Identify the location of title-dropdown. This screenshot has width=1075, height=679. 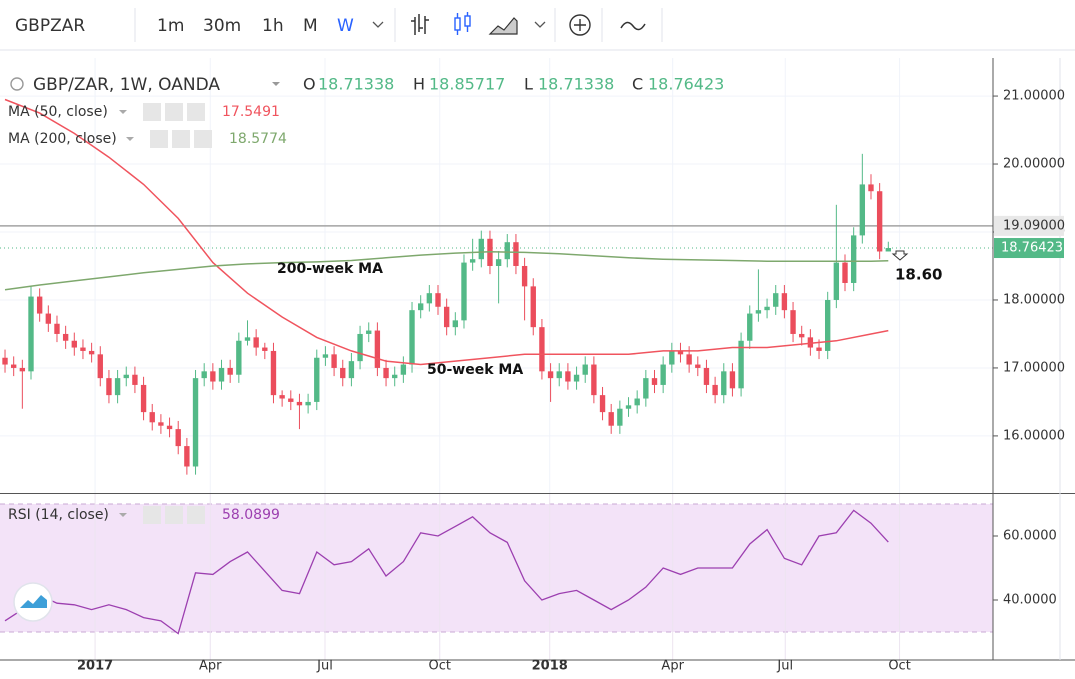
(276, 84).